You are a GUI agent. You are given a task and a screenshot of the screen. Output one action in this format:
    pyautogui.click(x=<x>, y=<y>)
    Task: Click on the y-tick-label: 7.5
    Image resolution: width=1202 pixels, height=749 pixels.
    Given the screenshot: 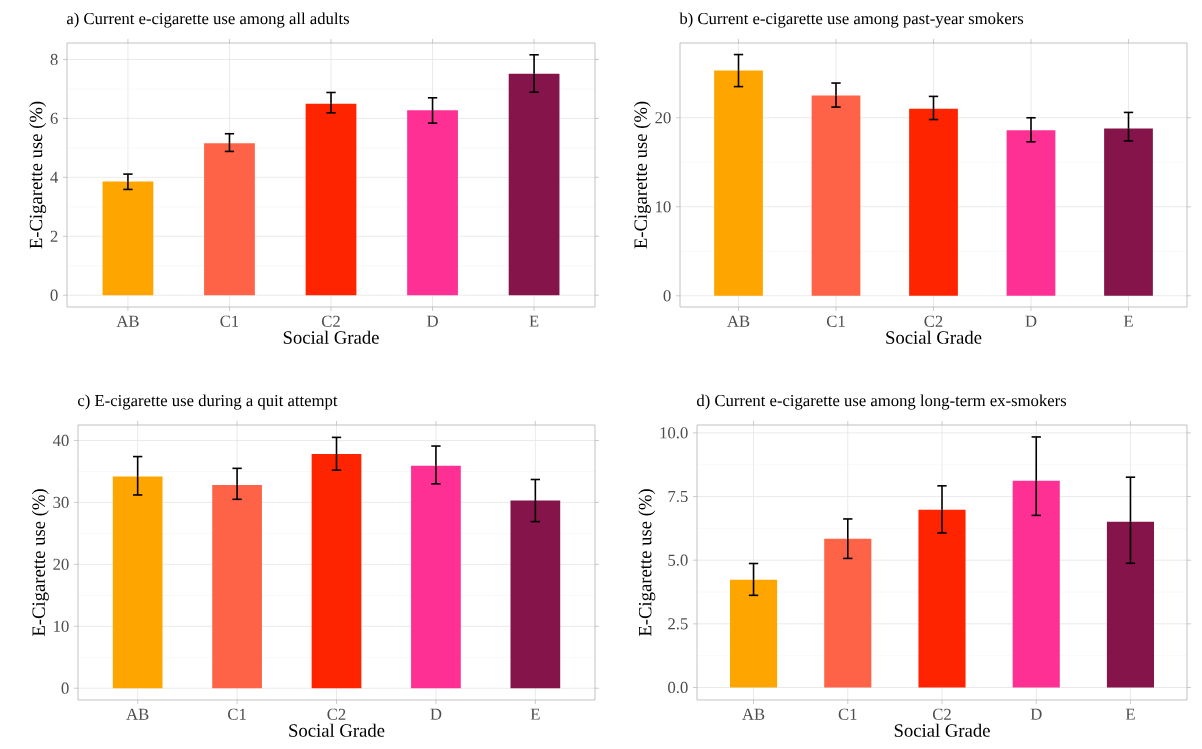 What is the action you would take?
    pyautogui.click(x=678, y=496)
    